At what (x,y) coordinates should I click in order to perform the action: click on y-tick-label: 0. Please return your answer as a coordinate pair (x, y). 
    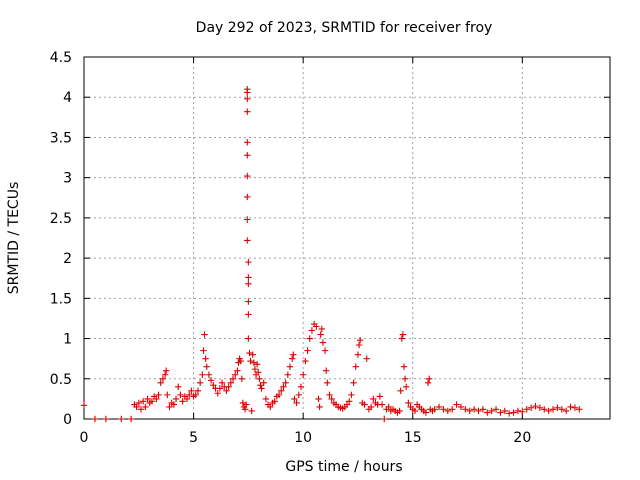
    Looking at the image, I should click on (67, 420).